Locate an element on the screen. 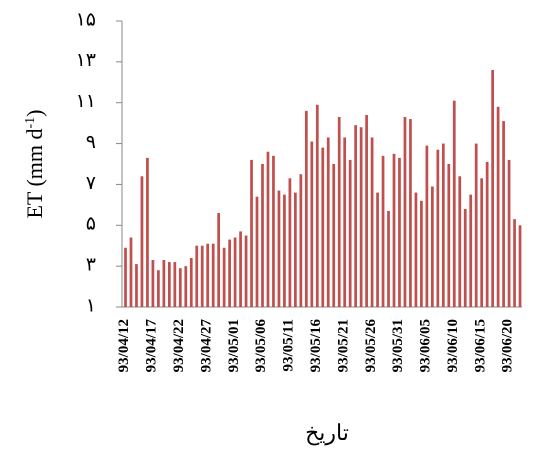 The height and width of the screenshot is (457, 549). y-title-part: ) is located at coordinates (34, 112).